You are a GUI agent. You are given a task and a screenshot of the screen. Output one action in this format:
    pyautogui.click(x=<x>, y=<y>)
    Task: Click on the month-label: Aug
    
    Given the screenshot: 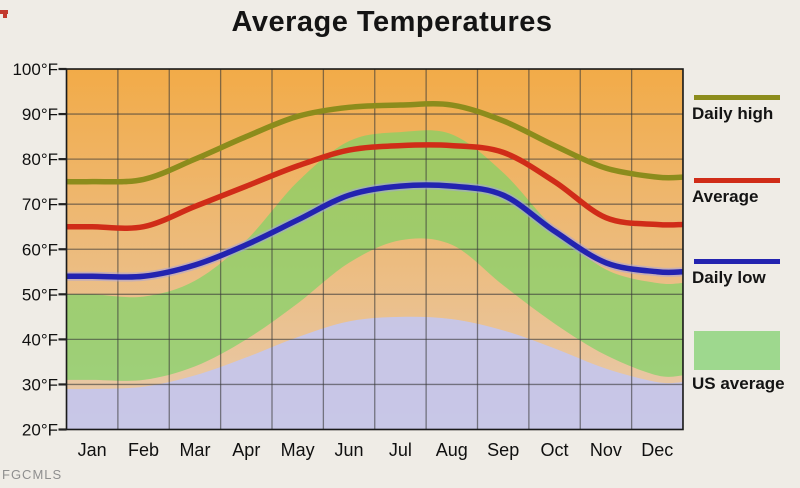 What is the action you would take?
    pyautogui.click(x=452, y=450)
    